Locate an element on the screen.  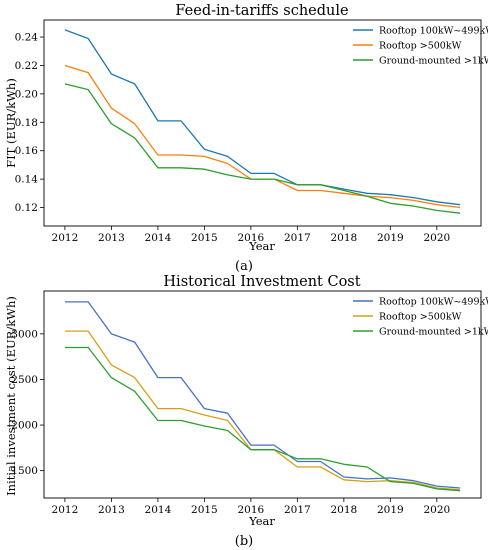
y-tick-label: 3000 is located at coordinates (24, 334).